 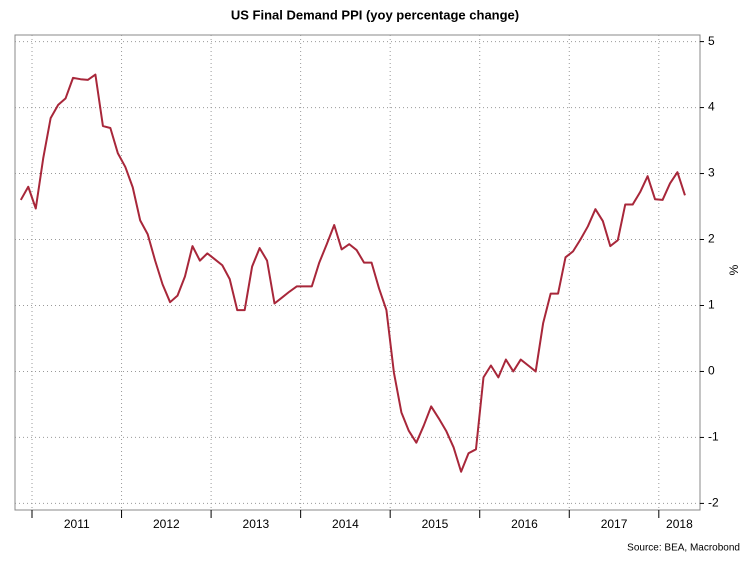 I want to click on x-tick-label: 2018, so click(x=679, y=524).